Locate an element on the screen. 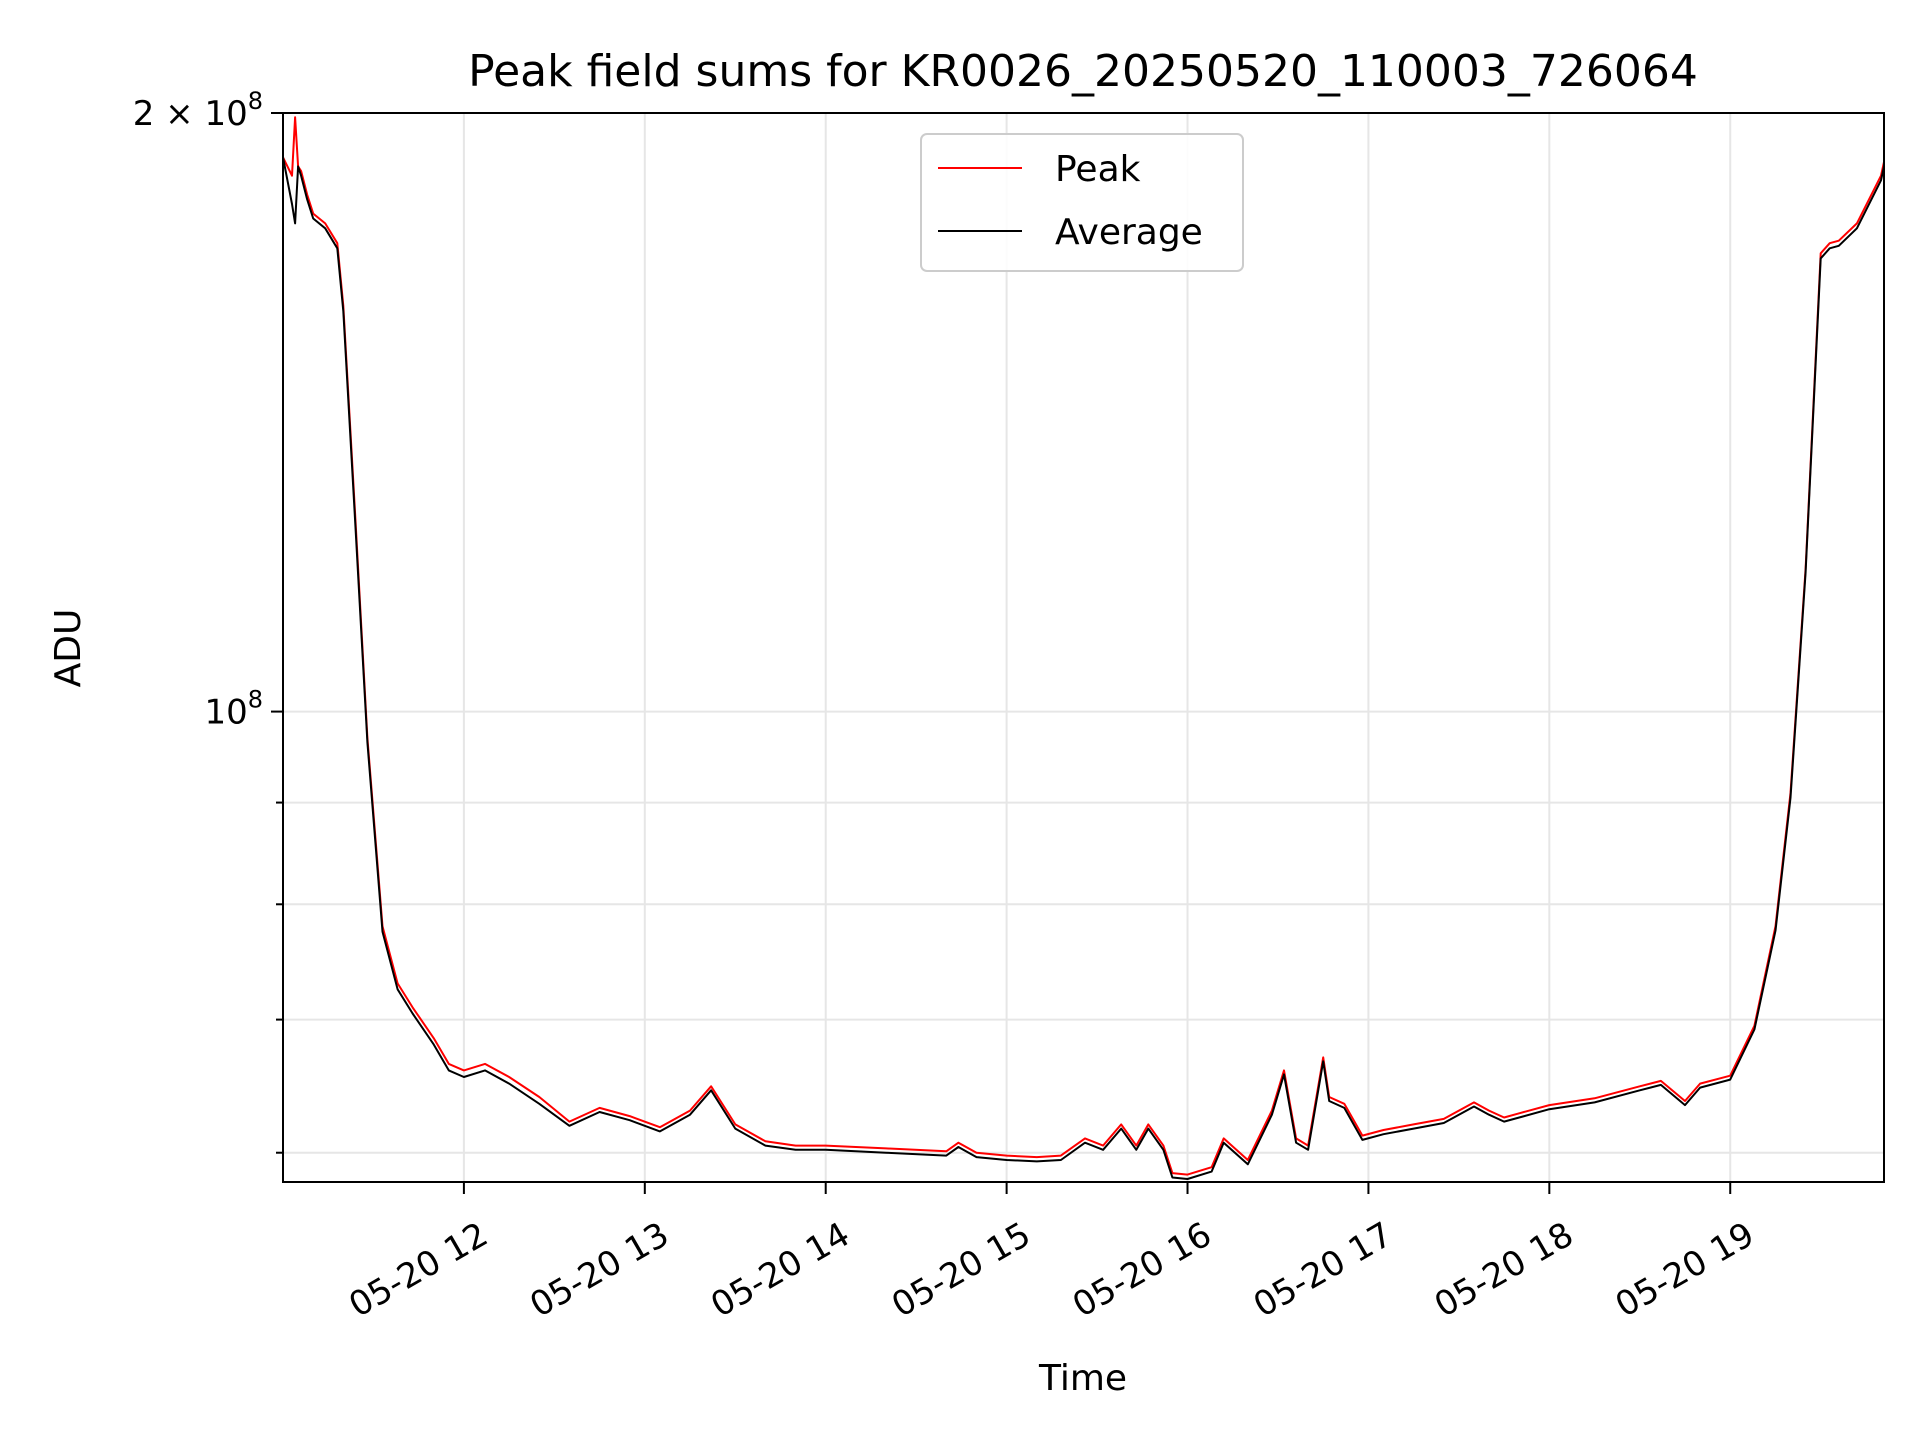  y-tick-label: 2 × 108 is located at coordinates (198, 110).